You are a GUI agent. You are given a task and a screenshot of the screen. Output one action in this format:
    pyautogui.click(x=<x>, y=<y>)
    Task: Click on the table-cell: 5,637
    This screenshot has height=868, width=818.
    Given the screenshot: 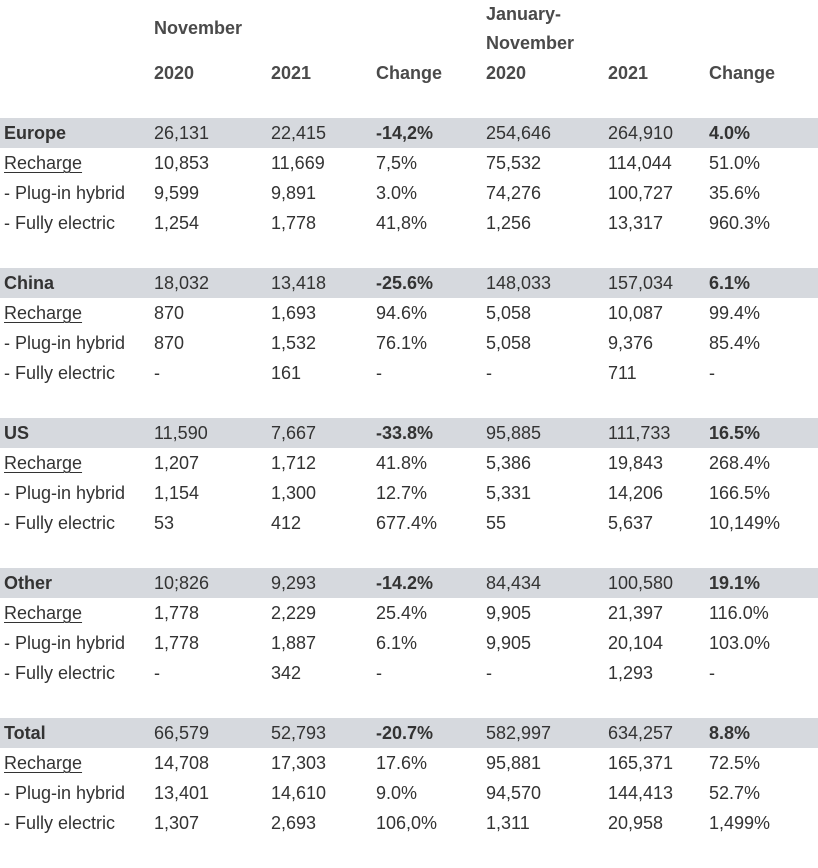 What is the action you would take?
    pyautogui.click(x=631, y=523)
    